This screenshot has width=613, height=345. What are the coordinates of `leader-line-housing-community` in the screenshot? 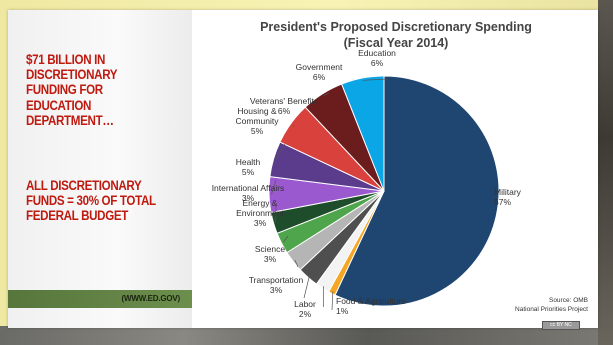 It's located at (280, 151).